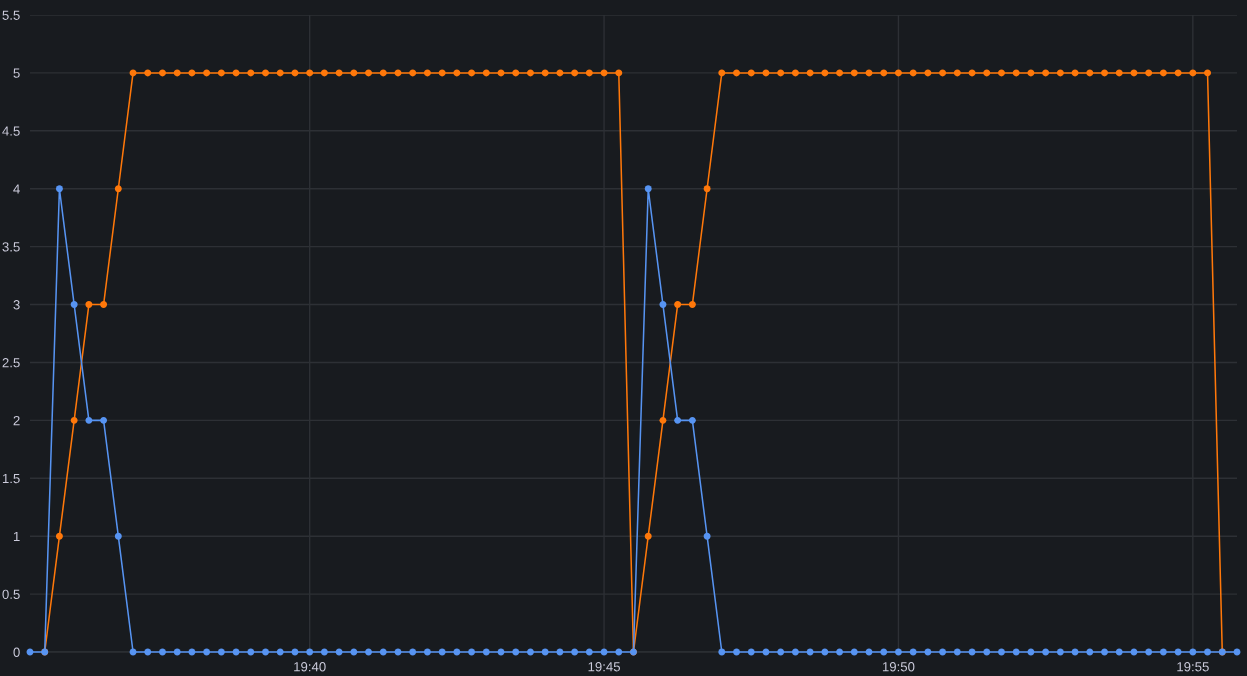 This screenshot has height=676, width=1247. Describe the element at coordinates (16, 652) in the screenshot. I see `y-tick-label: 0` at that location.